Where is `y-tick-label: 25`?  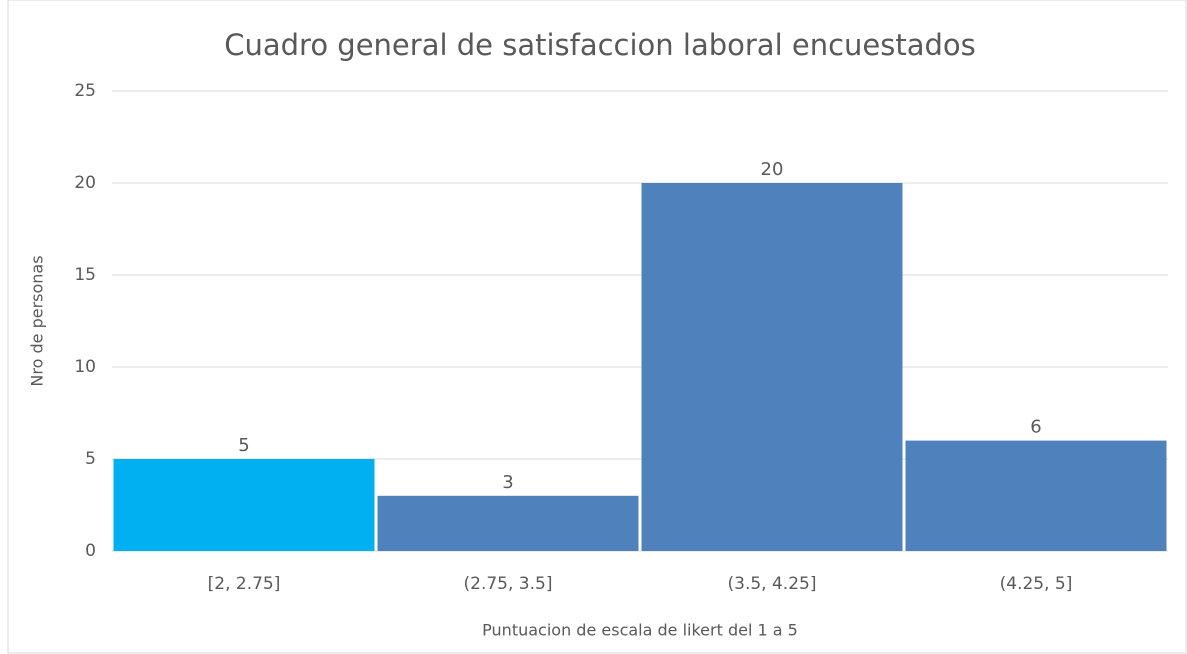 y-tick-label: 25 is located at coordinates (85, 91).